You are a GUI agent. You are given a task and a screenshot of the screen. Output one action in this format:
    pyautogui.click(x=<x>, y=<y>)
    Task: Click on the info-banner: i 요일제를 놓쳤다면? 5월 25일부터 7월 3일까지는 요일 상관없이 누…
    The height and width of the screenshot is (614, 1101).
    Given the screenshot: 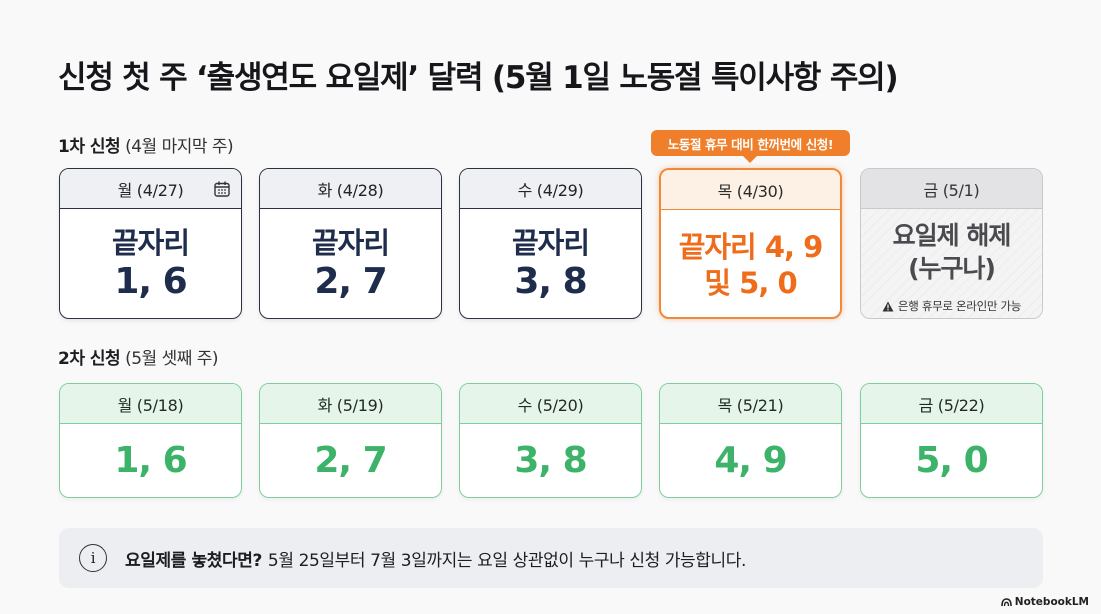 What is the action you would take?
    pyautogui.click(x=551, y=558)
    